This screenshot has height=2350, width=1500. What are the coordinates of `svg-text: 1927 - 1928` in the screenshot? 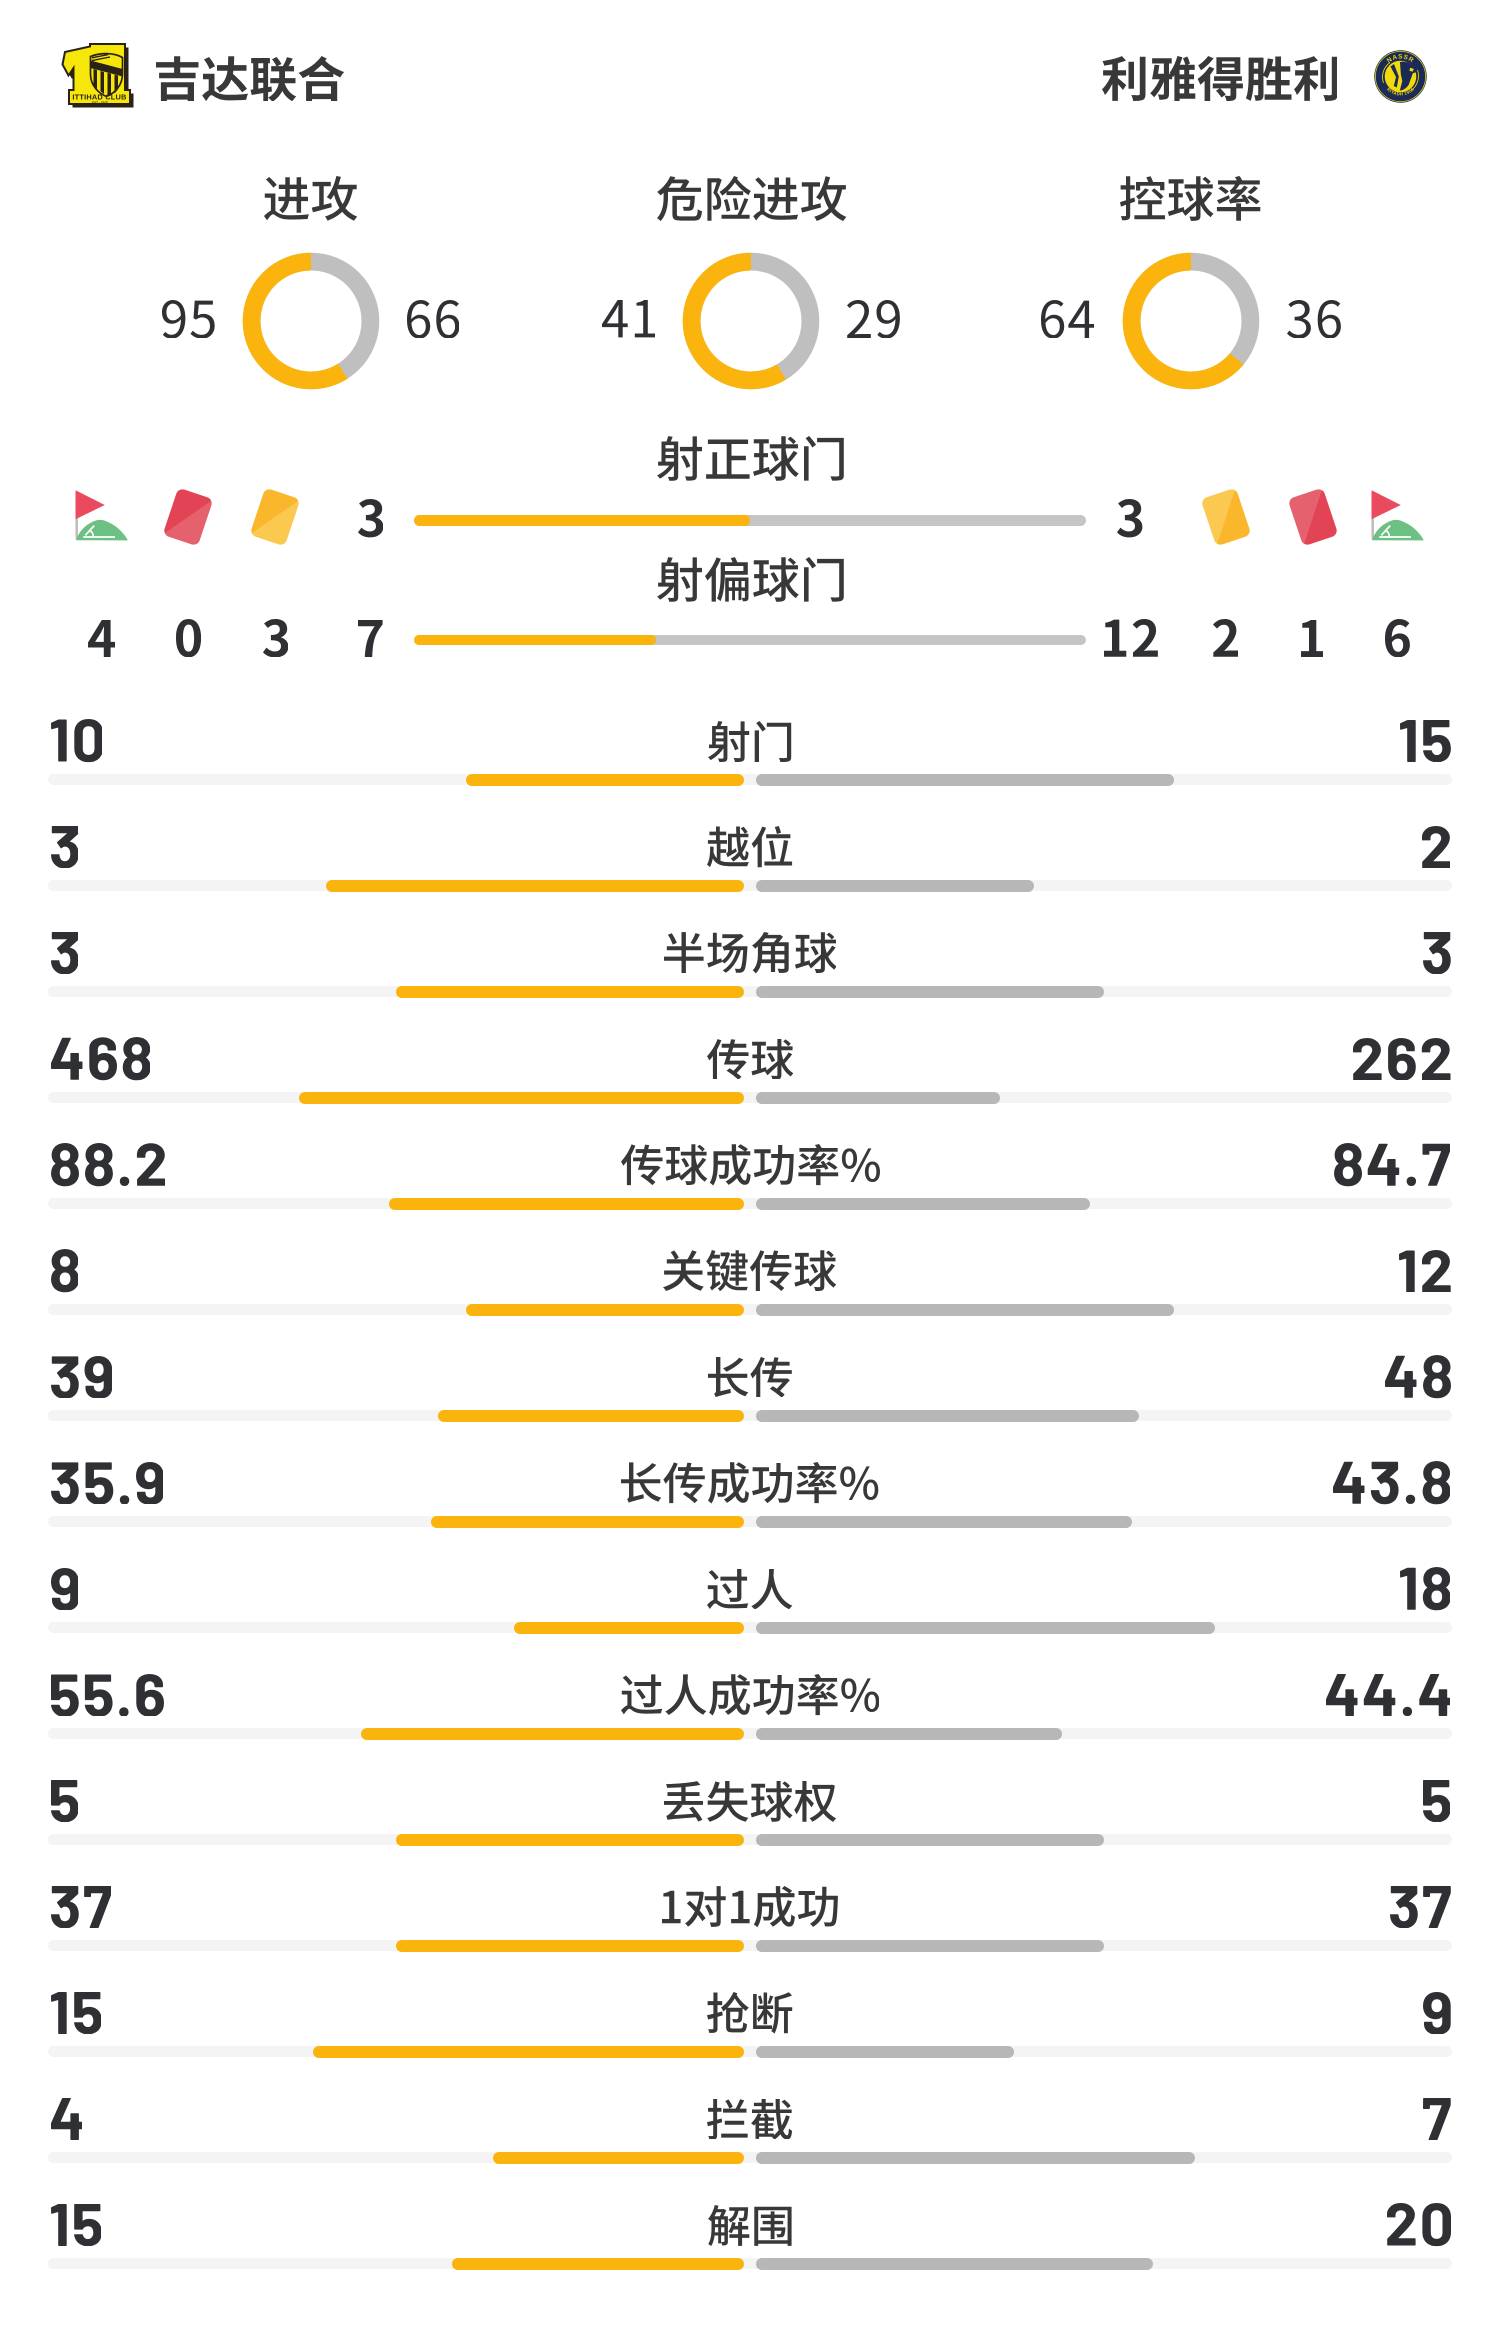 It's located at (99, 102).